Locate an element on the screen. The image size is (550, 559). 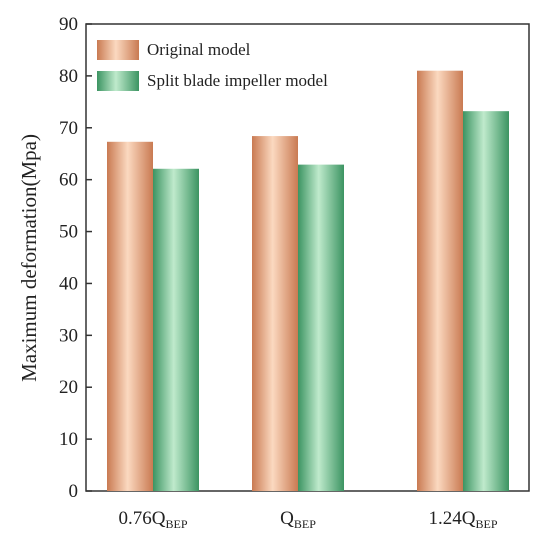
x-tick-label-main: 0.76Q is located at coordinates (142, 518).